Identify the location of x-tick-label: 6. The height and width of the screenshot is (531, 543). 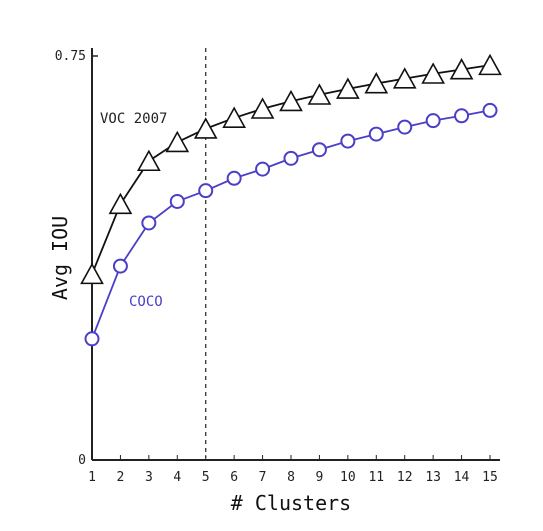
(234, 477).